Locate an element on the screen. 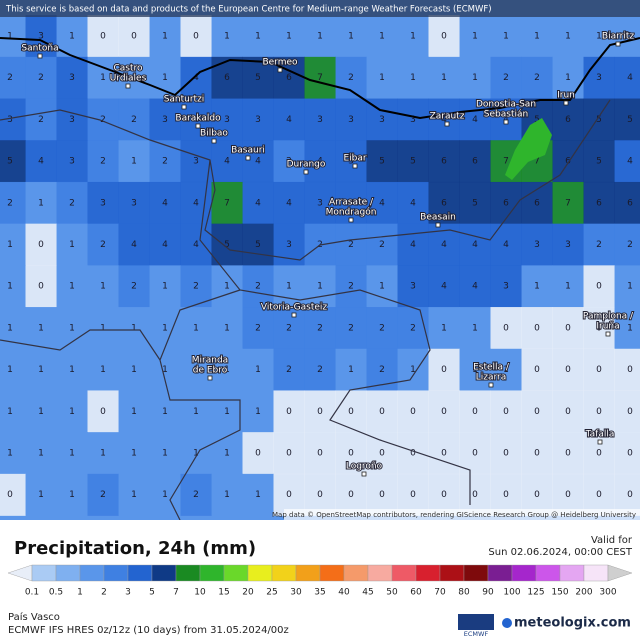  legend-tick: 60 is located at coordinates (416, 593).